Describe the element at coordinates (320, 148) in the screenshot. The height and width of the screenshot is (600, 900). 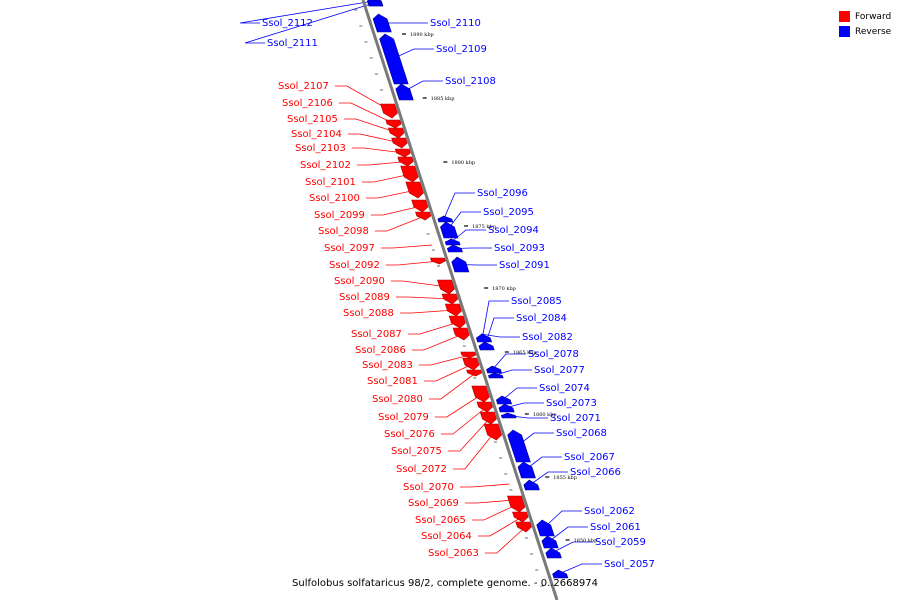
I see `gene-label-ssol-2103: Ssol_2103` at that location.